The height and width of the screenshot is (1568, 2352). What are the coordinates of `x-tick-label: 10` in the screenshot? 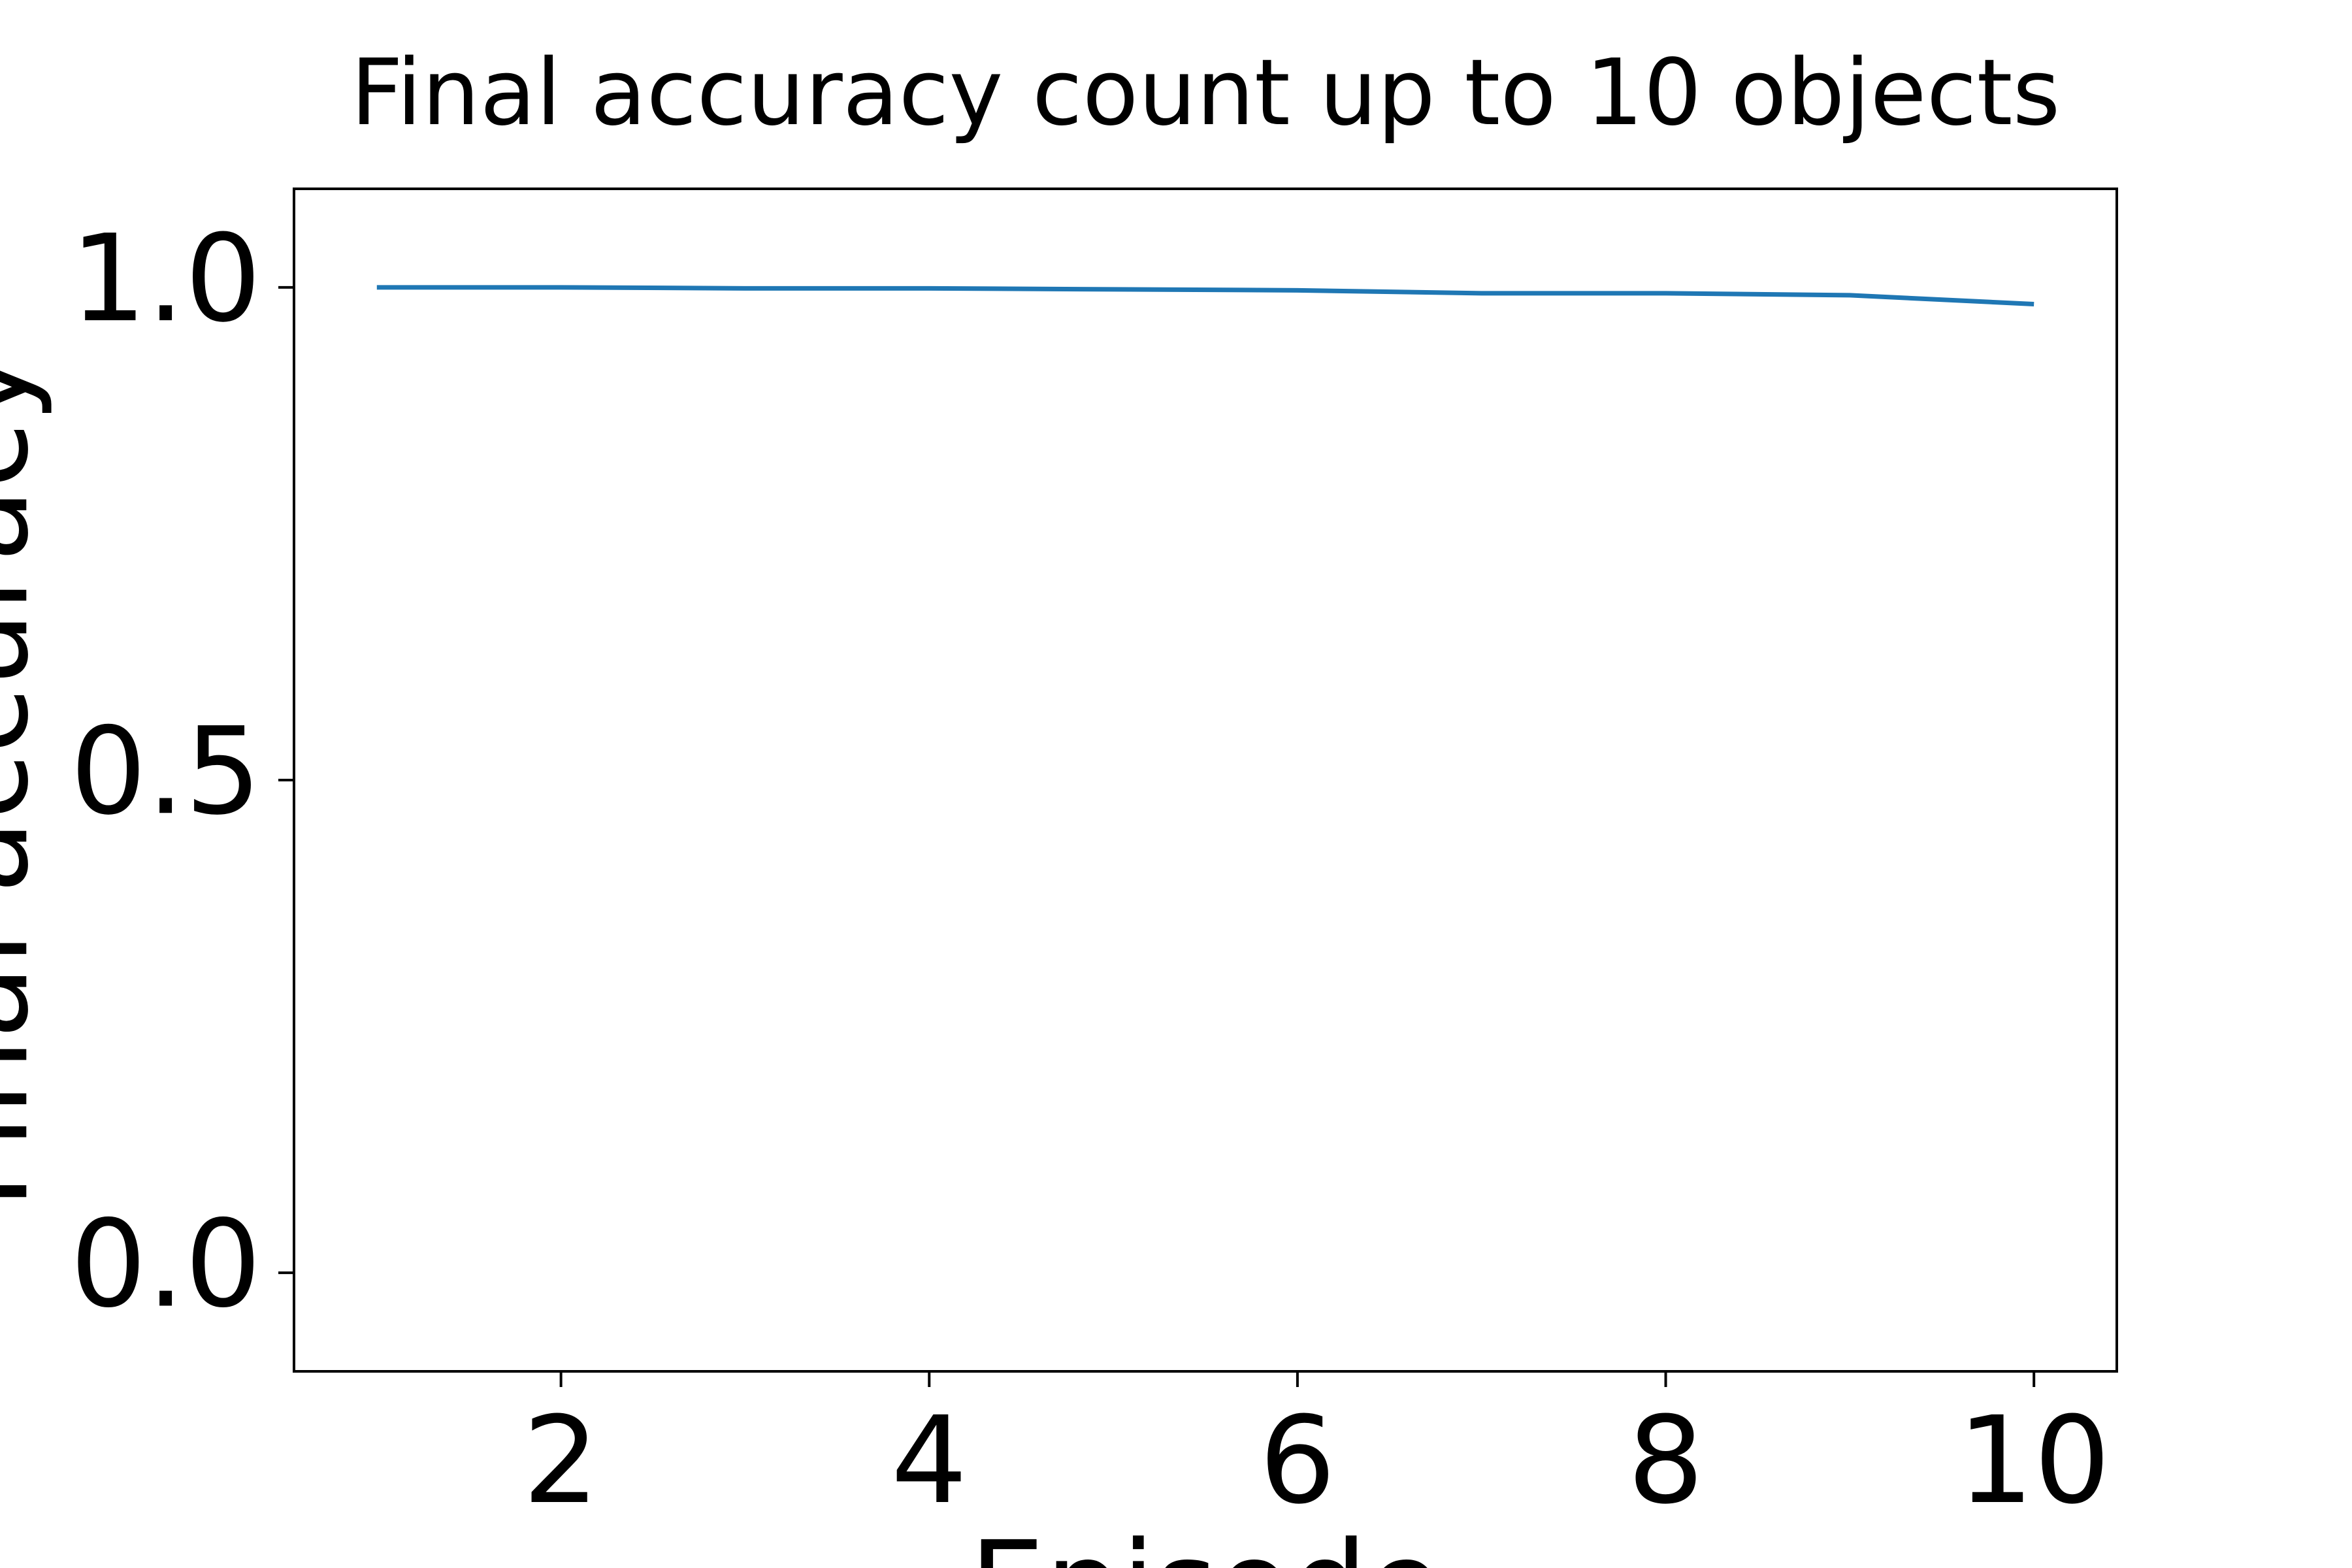 It's located at (2033, 1461).